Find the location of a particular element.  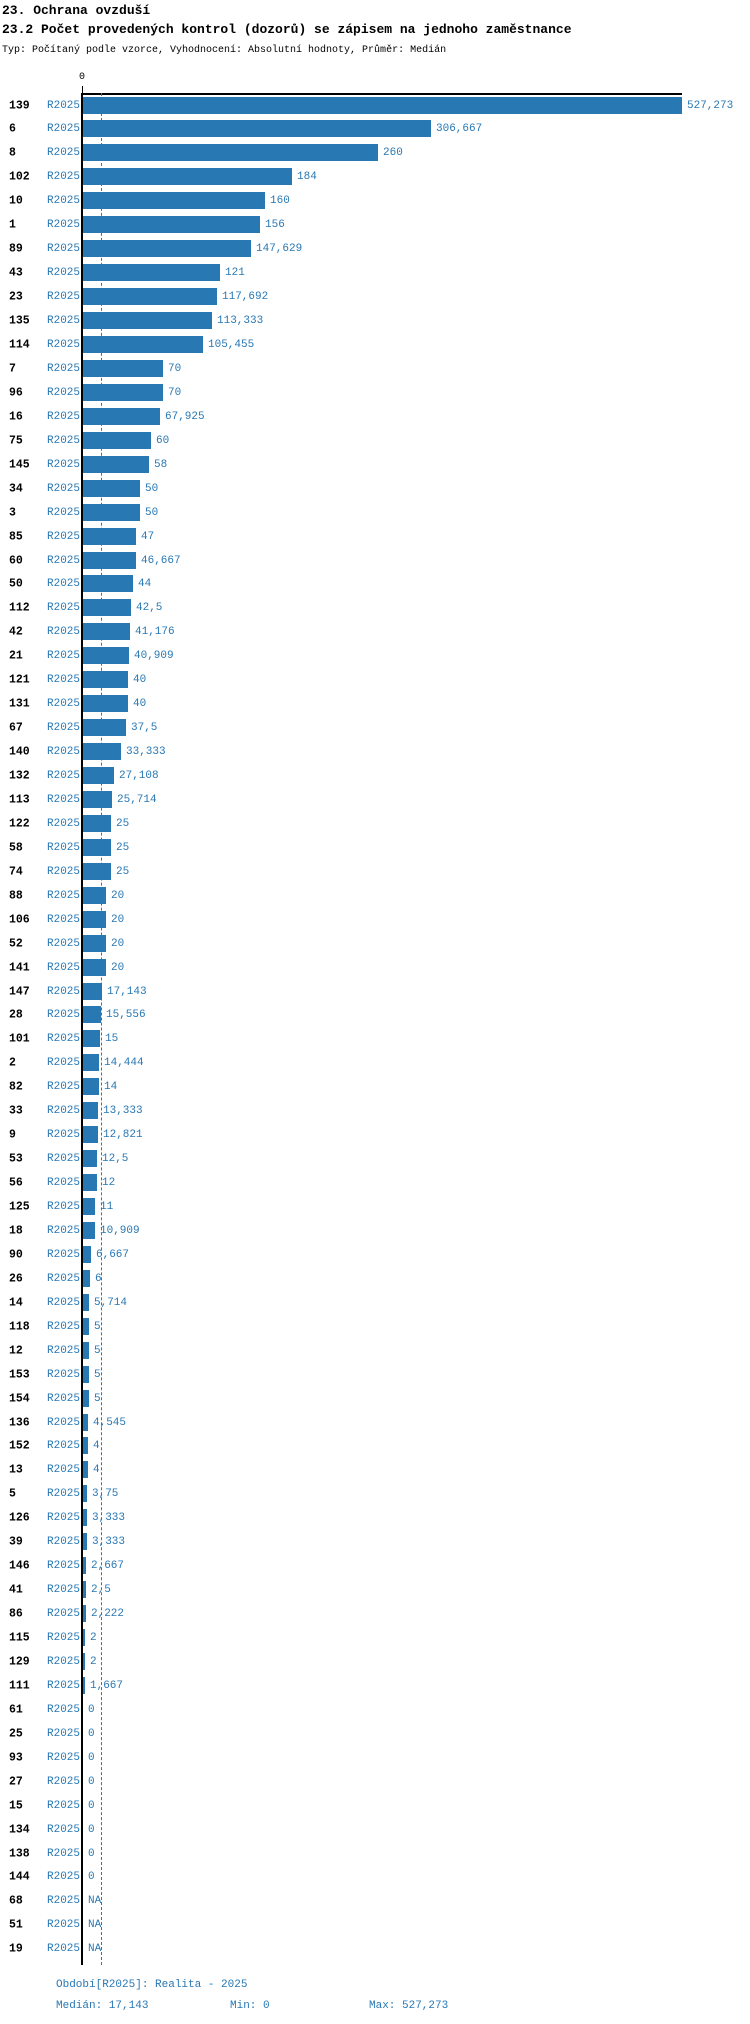

bar-row: 68 R2025 NA is located at coordinates (375, 1901).